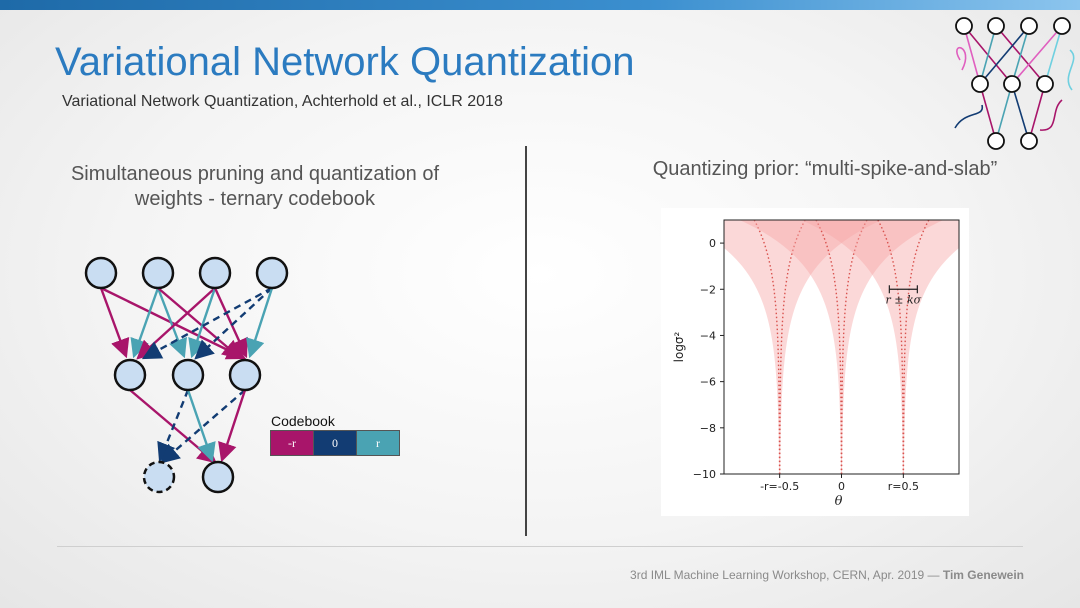 This screenshot has height=608, width=1080. I want to click on y-tick-label: 0, so click(712, 243).